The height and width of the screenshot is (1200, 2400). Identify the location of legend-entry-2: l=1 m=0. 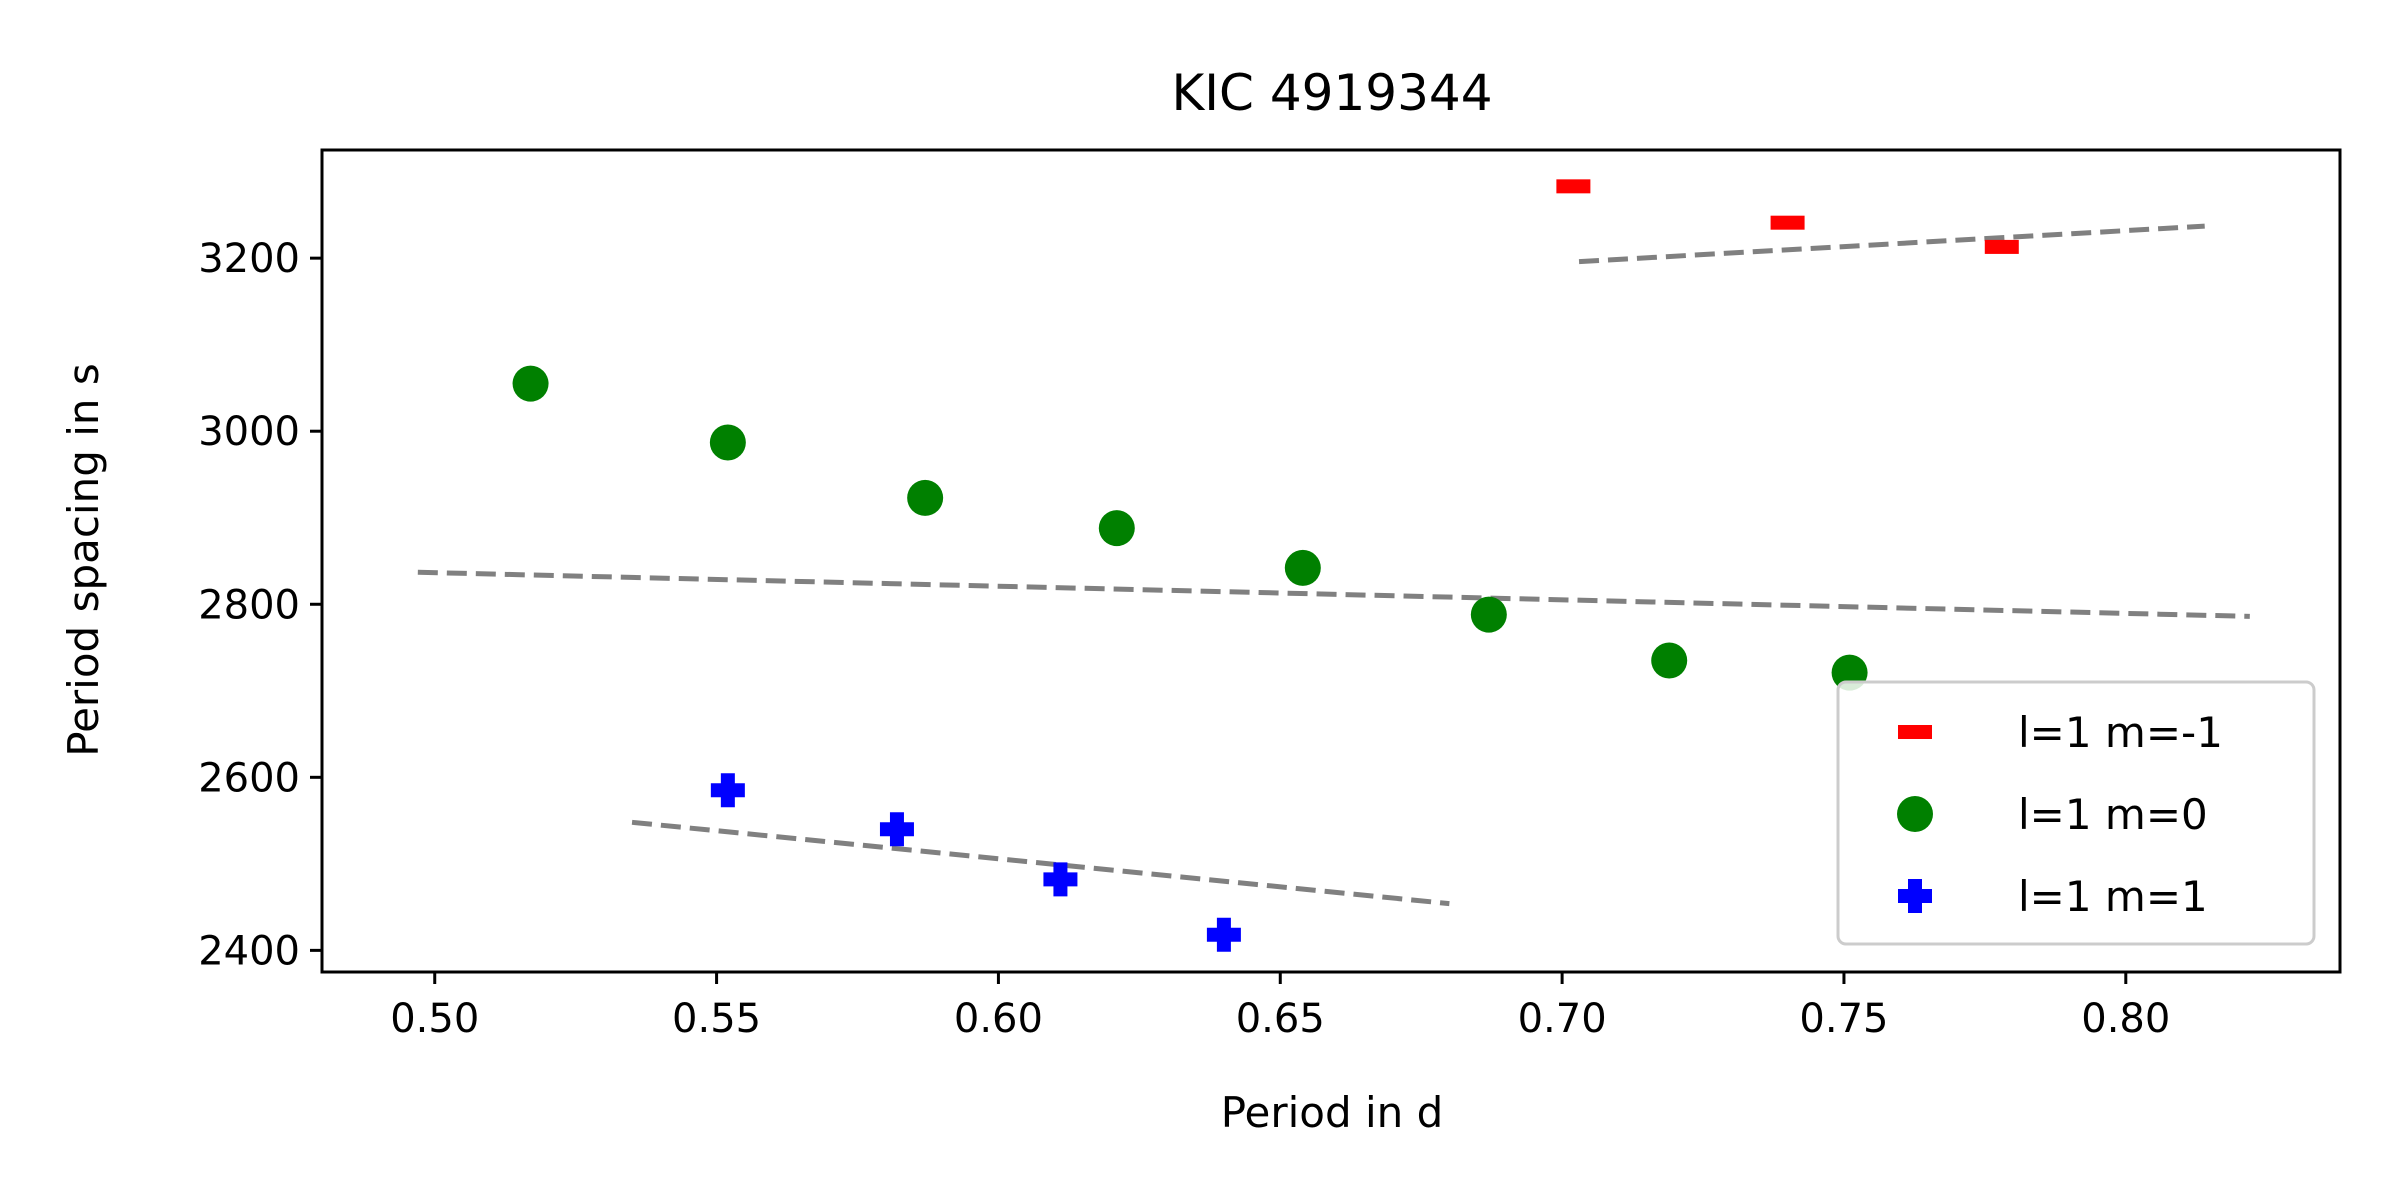
(2113, 814).